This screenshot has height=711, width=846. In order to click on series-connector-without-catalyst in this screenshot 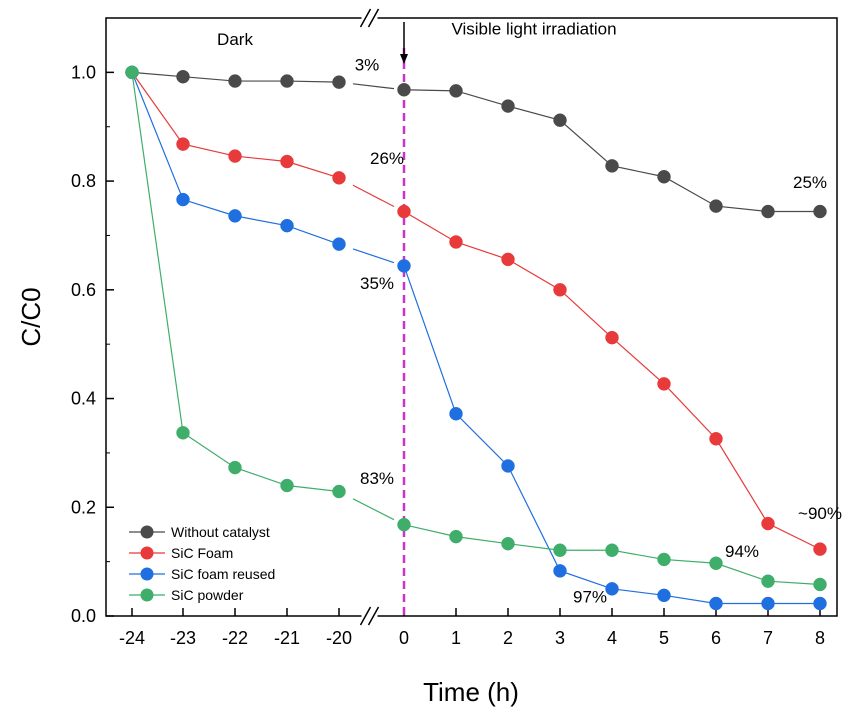, I will do `click(373, 86)`.